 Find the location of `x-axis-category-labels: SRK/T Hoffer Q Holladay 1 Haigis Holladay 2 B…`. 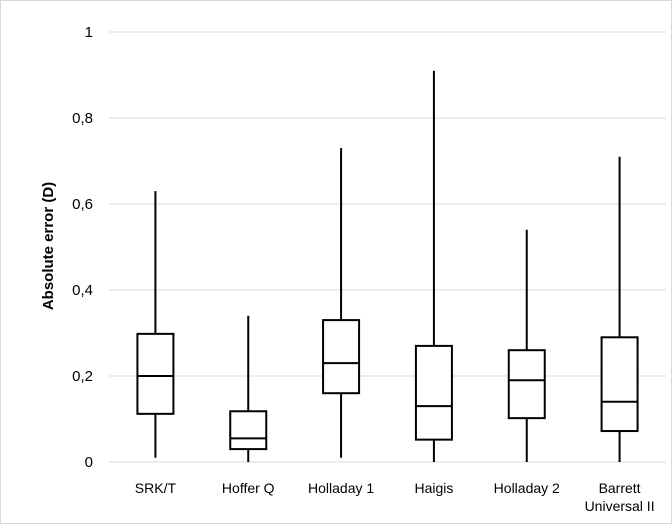

x-axis-category-labels: SRK/T Hoffer Q Holladay 1 Haigis Holladay 2 B… is located at coordinates (395, 497).